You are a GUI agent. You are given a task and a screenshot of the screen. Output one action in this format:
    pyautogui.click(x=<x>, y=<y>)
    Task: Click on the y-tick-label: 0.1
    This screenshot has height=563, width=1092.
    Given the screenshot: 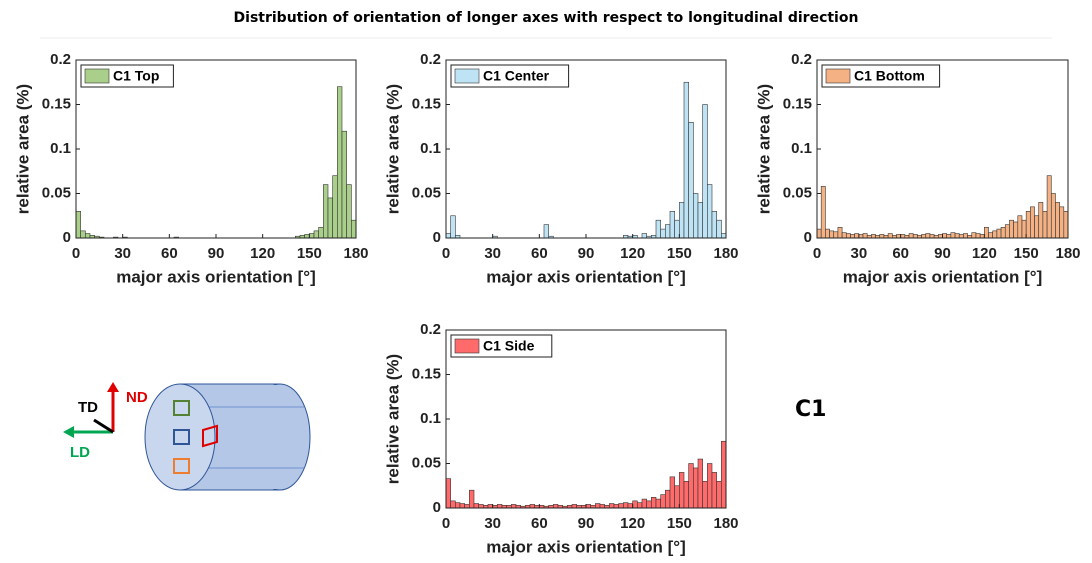 What is the action you would take?
    pyautogui.click(x=430, y=418)
    